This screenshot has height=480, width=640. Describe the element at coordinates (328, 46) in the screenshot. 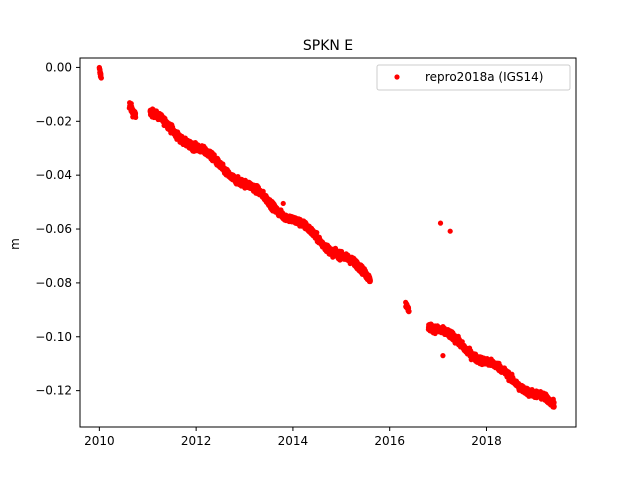

I see `chart-title: SPKN E` at that location.